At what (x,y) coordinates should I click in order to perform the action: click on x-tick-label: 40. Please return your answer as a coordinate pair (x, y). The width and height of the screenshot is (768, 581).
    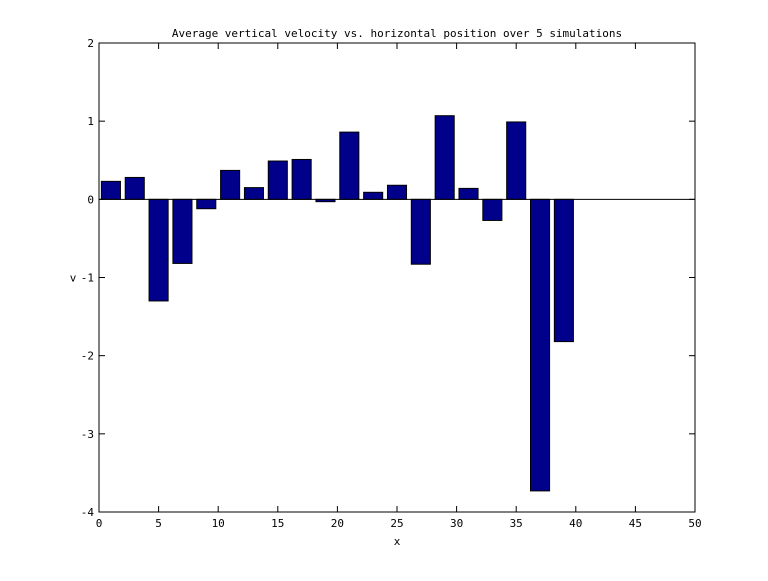
    Looking at the image, I should click on (575, 523).